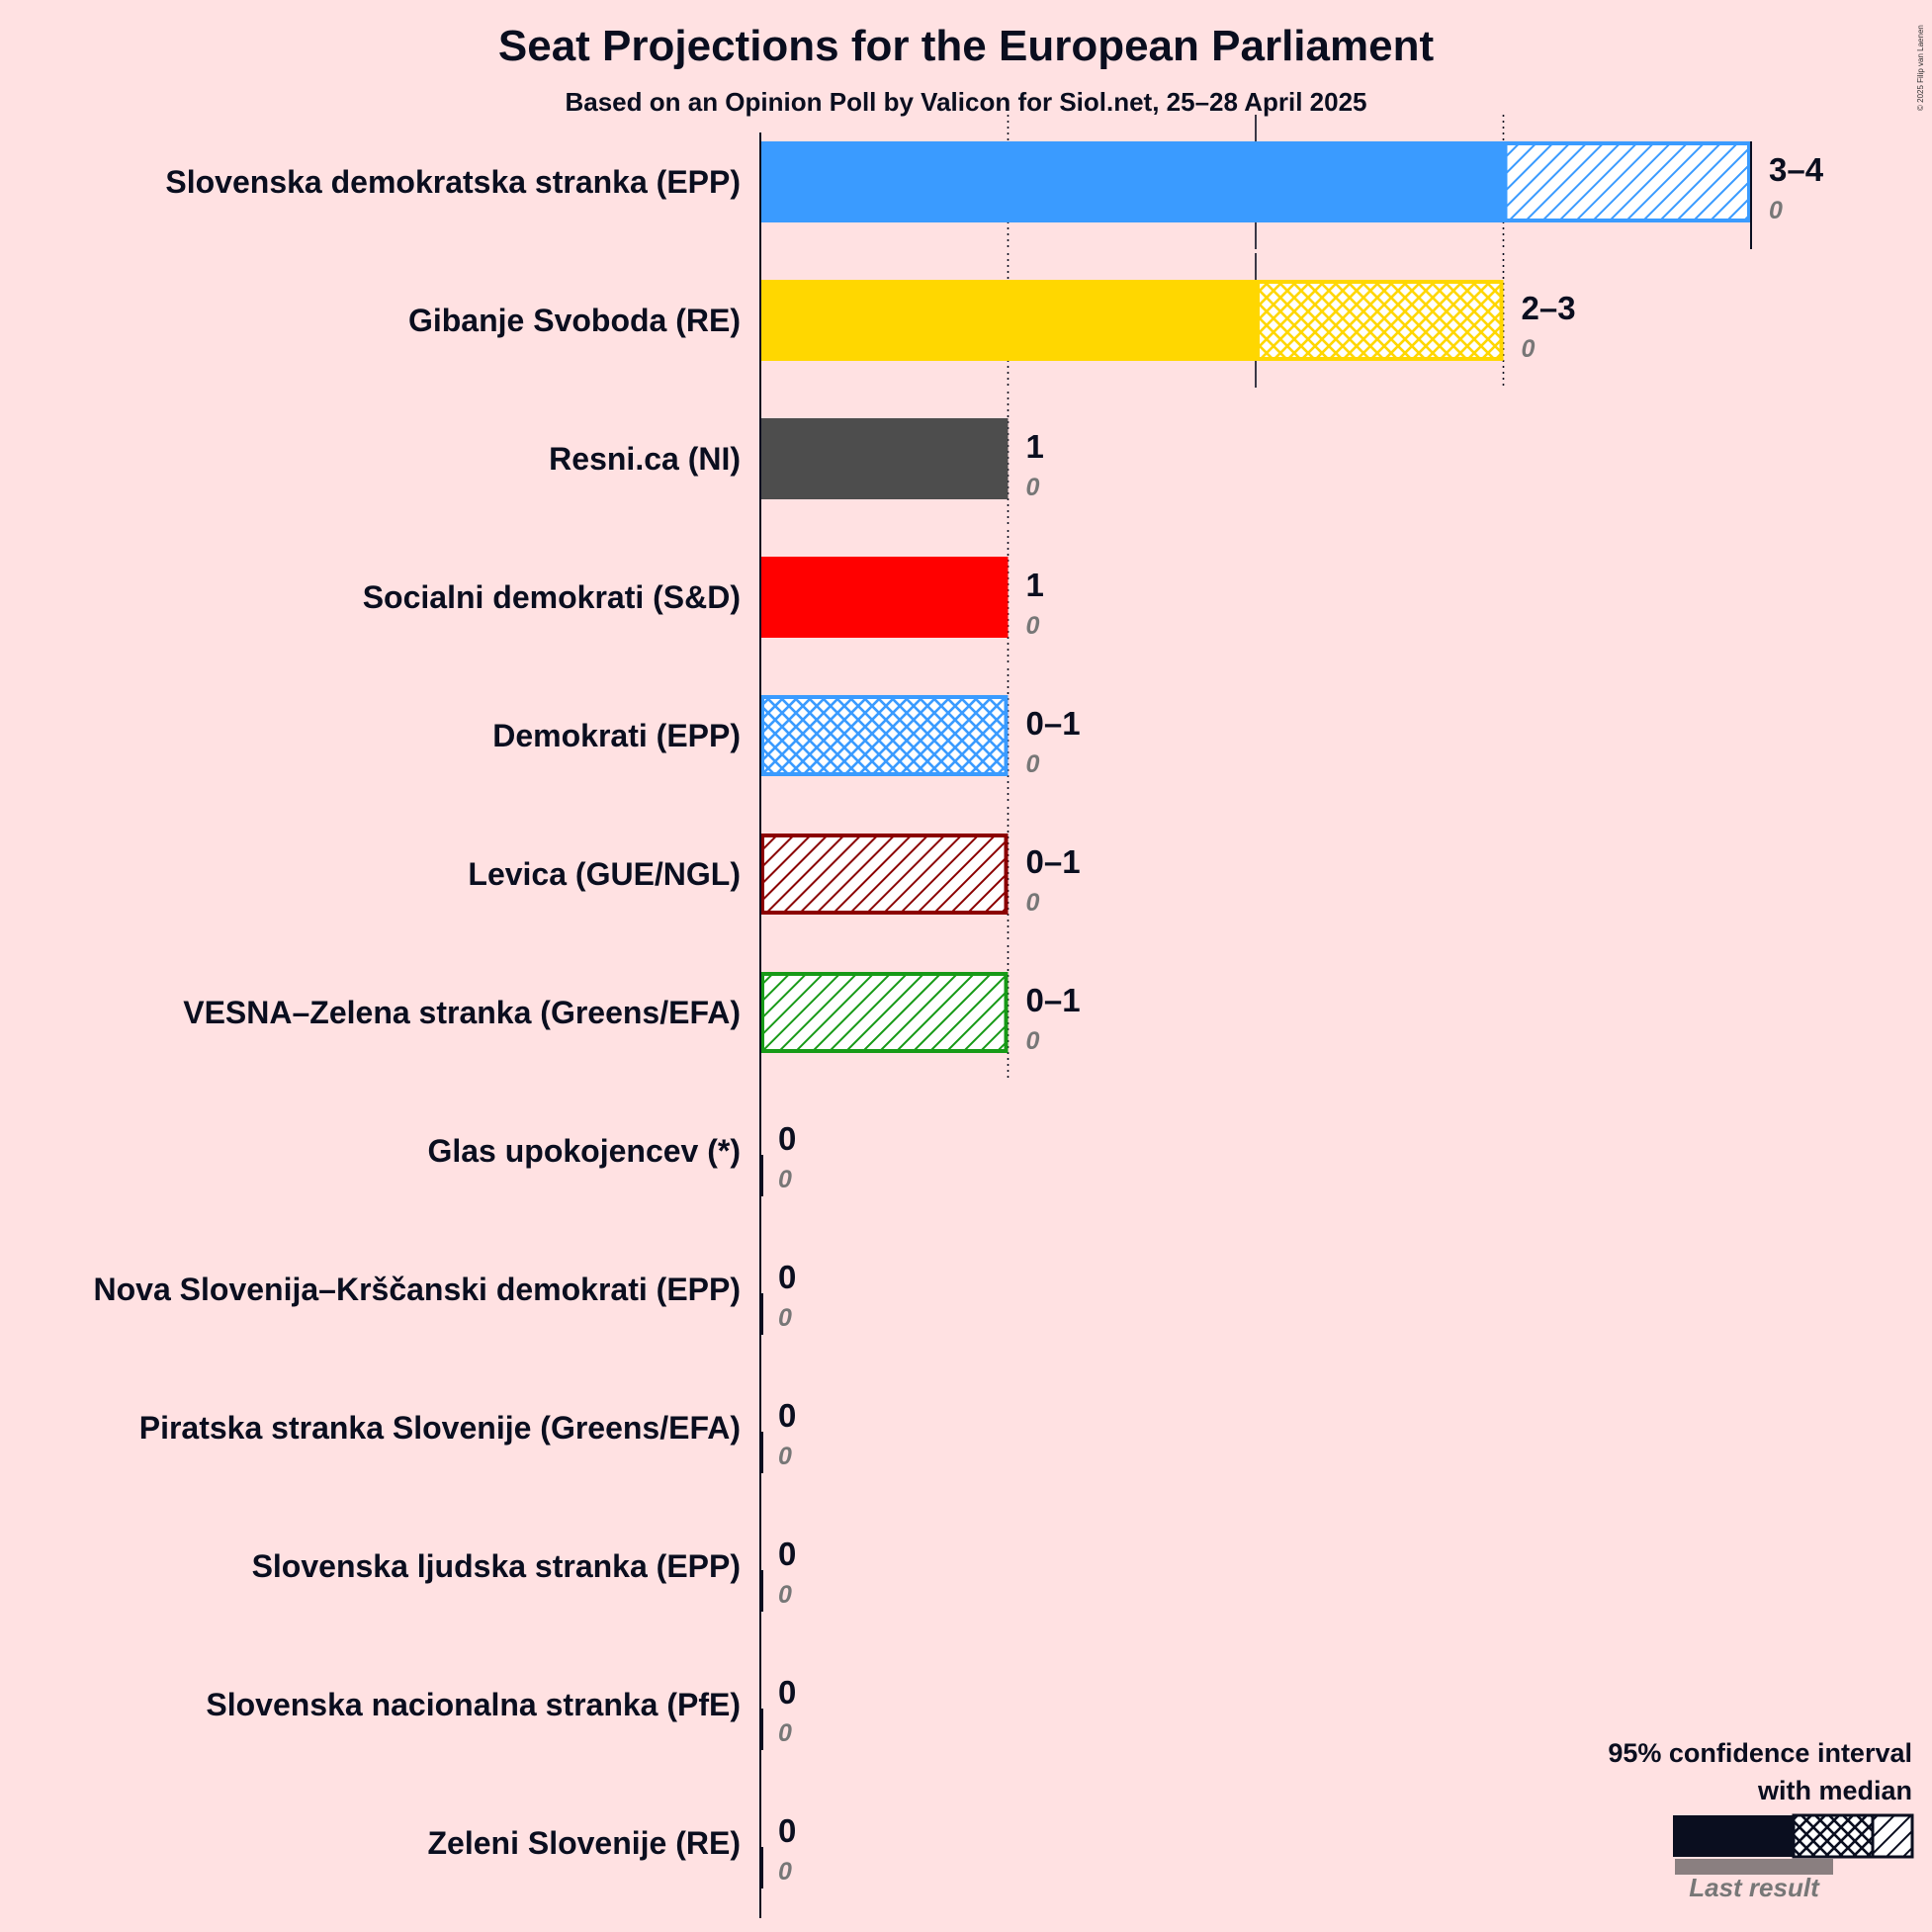 The height and width of the screenshot is (1932, 1932). Describe the element at coordinates (1132, 181) in the screenshot. I see `bar-solid-slovenska-demokratska-stranka-epp` at that location.